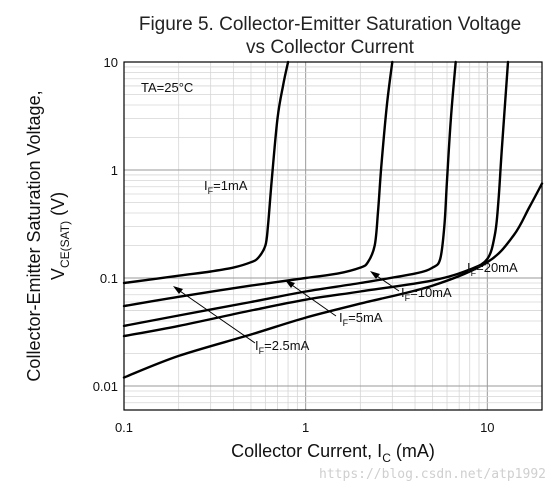 Image resolution: width=557 pixels, height=491 pixels. I want to click on curve-label-if5: IF=5mA, so click(361, 319).